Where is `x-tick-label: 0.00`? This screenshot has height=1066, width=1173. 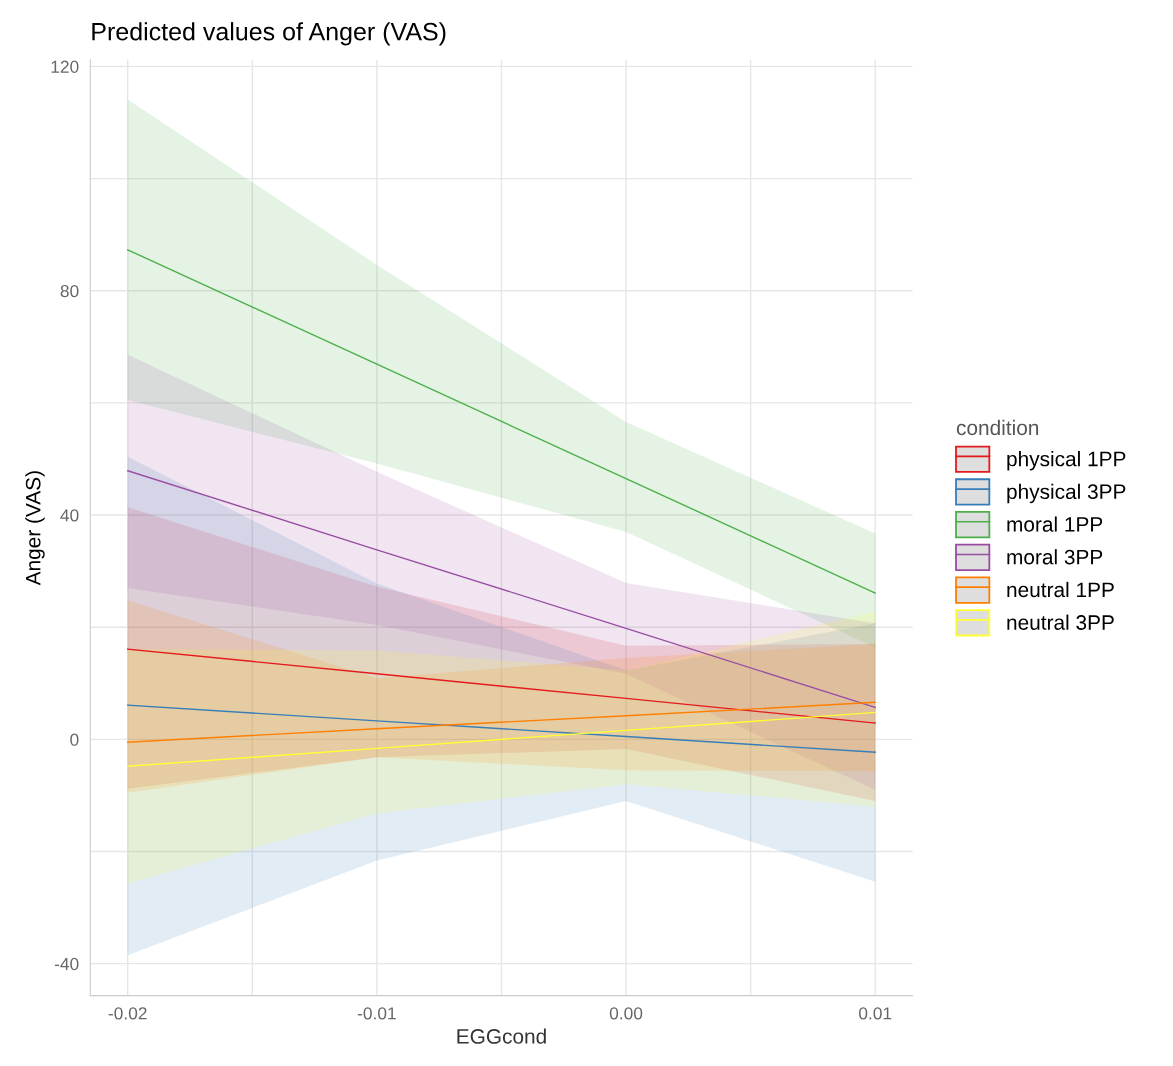
x-tick-label: 0.00 is located at coordinates (626, 1013).